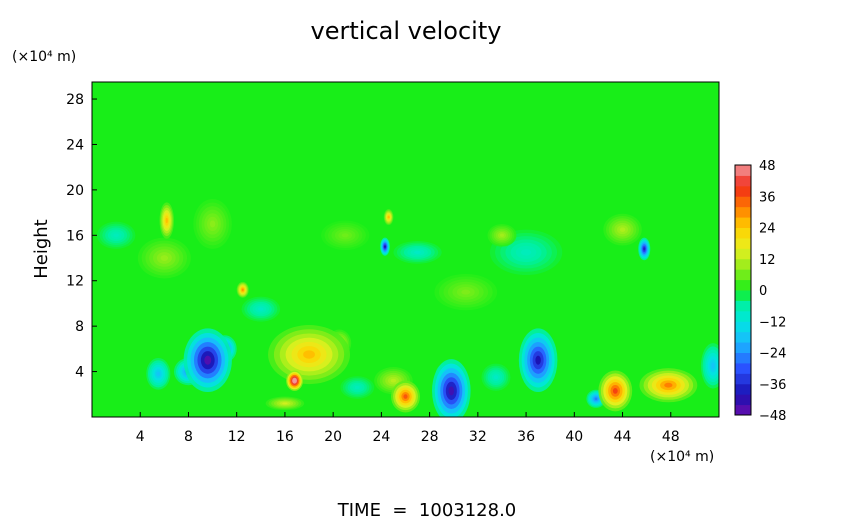 The image size is (854, 519). Describe the element at coordinates (478, 437) in the screenshot. I see `x-tick-label: 32` at that location.